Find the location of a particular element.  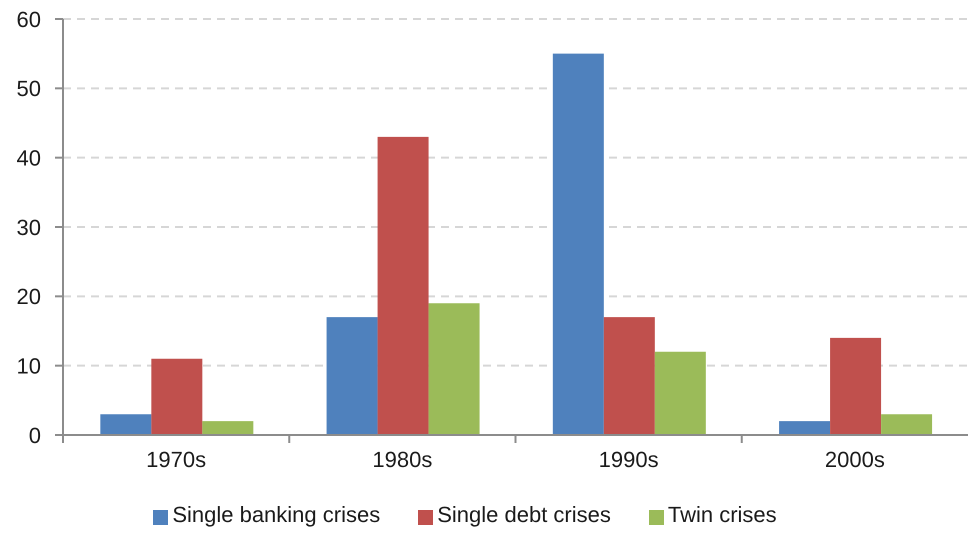

y-tick-label: 10 is located at coordinates (28, 365).